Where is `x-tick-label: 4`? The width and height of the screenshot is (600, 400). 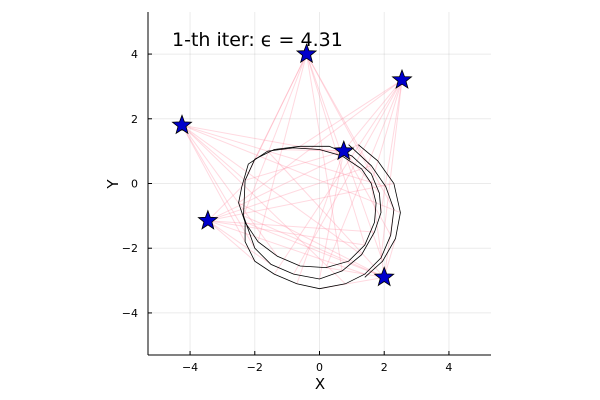
x-tick-label: 4 is located at coordinates (448, 367).